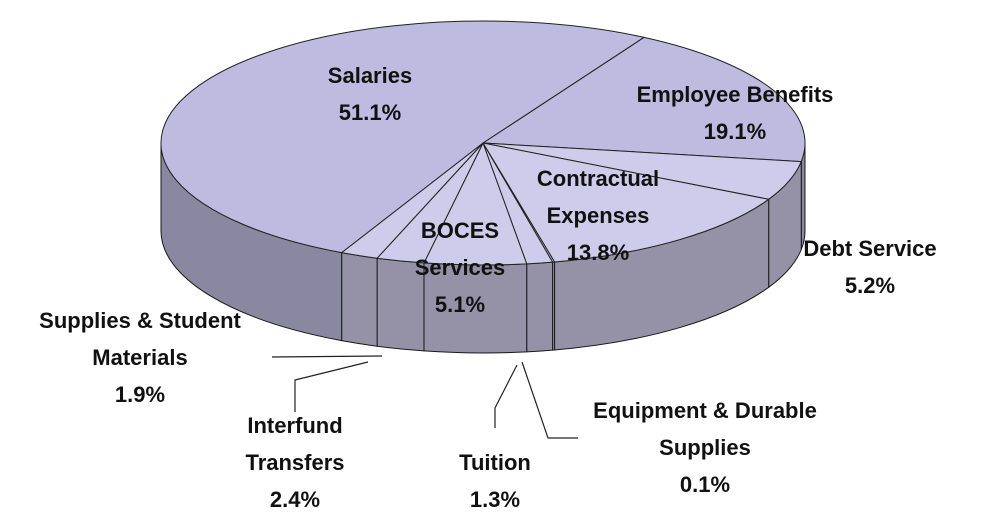  What do you see at coordinates (705, 484) in the screenshot?
I see `value-label: 0.1%` at bounding box center [705, 484].